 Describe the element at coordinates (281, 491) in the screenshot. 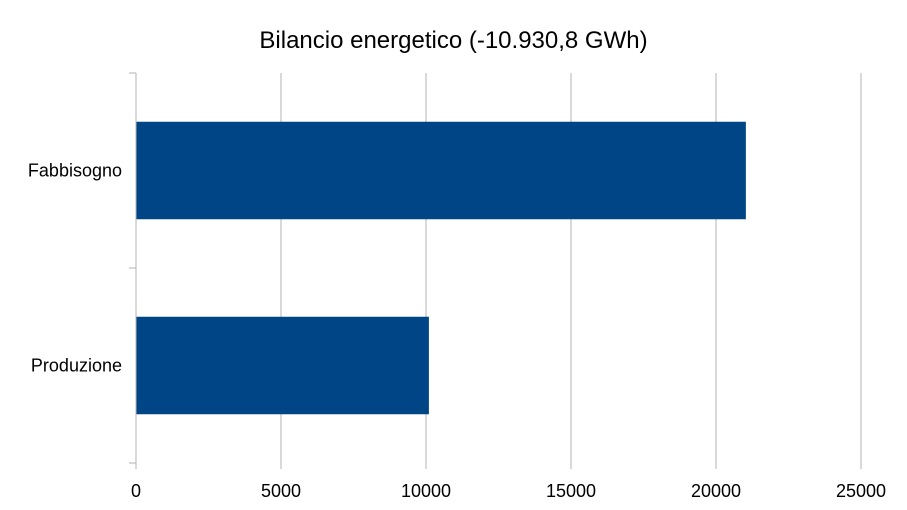

I see `x-tick-label: 5000` at that location.